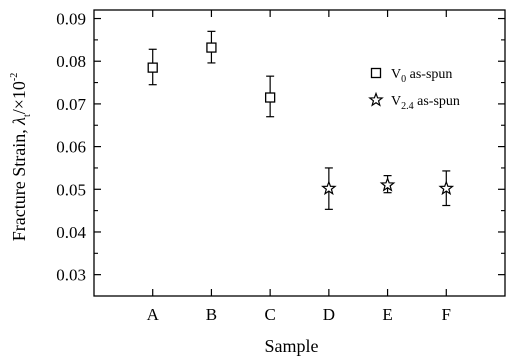 This screenshot has width=520, height=363. What do you see at coordinates (71, 232) in the screenshot?
I see `y-tick-label: 0.04` at bounding box center [71, 232].